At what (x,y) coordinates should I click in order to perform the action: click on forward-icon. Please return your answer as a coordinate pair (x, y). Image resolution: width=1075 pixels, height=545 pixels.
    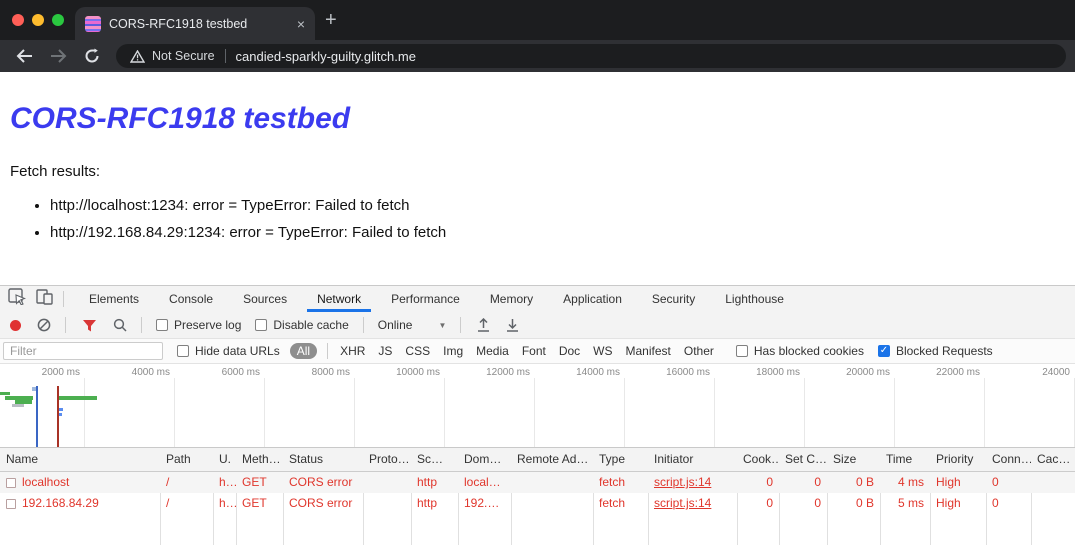
    Looking at the image, I should click on (58, 56).